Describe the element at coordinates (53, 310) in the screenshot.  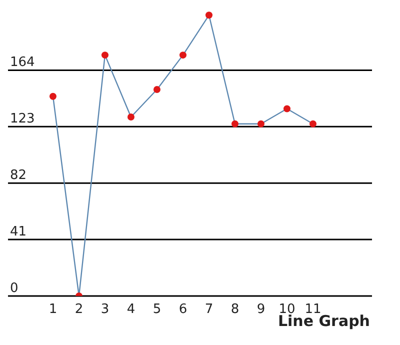
I see `x-tick-label: 1` at that location.